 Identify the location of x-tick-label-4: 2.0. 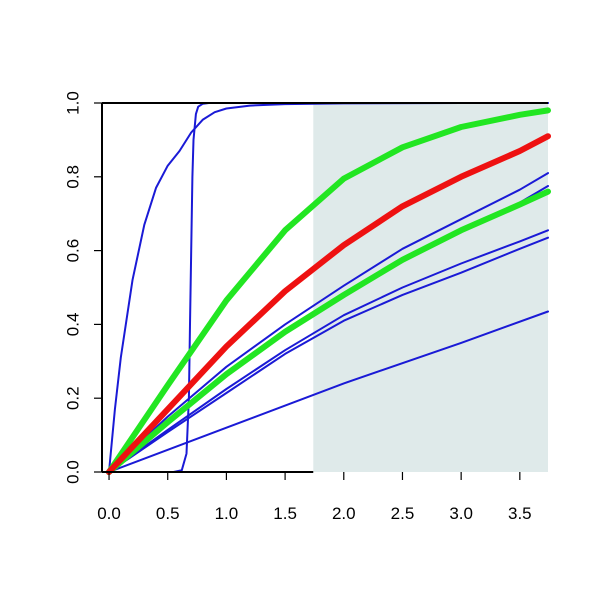
(344, 513).